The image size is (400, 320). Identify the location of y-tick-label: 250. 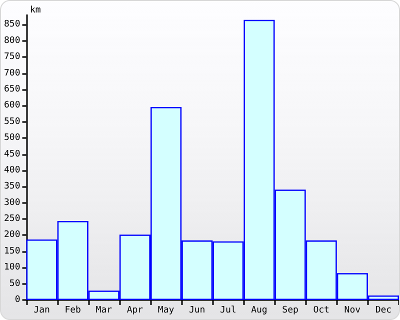
(12, 219).